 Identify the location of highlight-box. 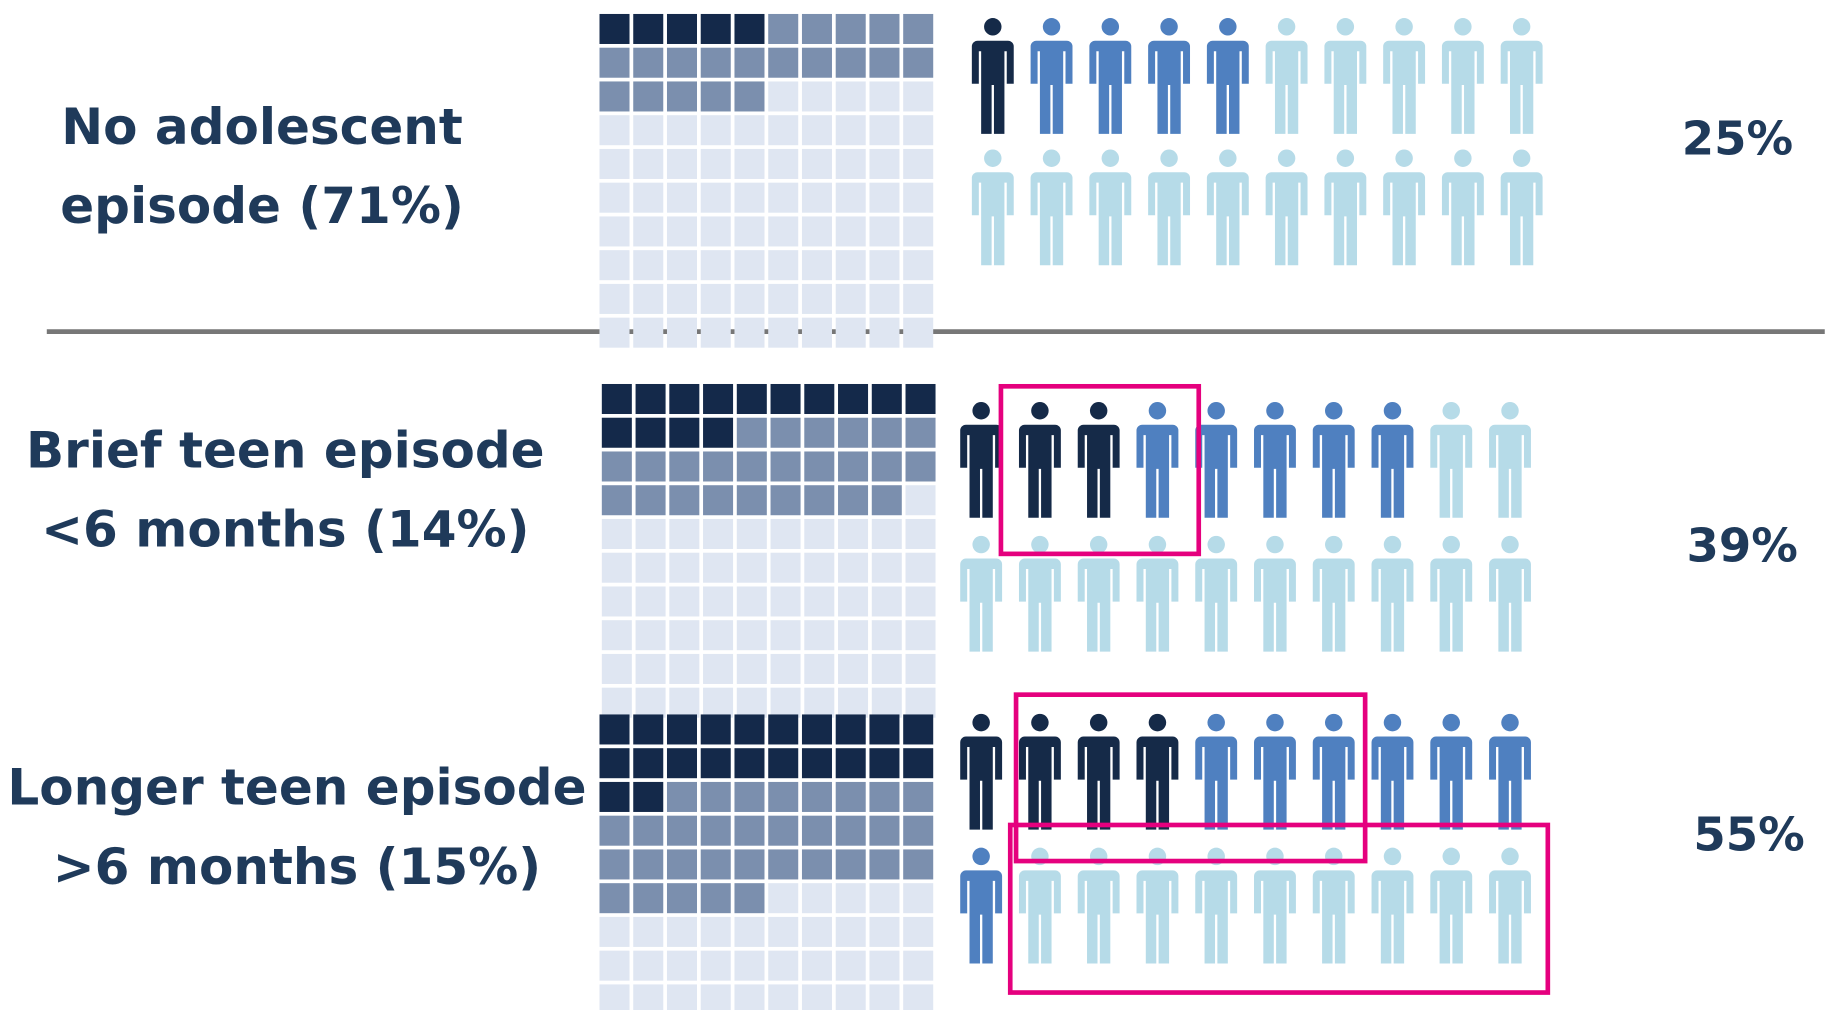
(1190, 778).